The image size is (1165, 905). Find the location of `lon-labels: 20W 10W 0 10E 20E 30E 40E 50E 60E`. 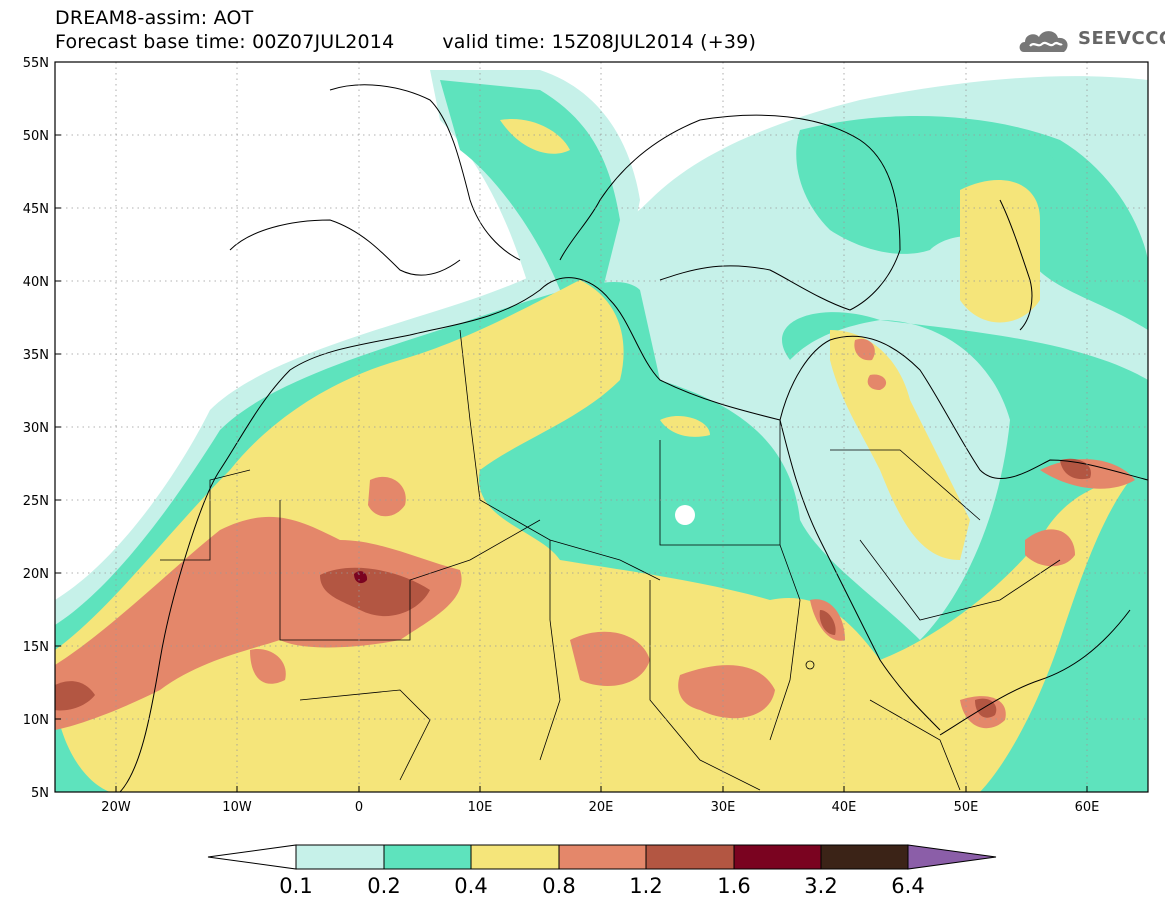

lon-labels: 20W 10W 0 10E 20E 30E 40E 50E 60E is located at coordinates (600, 807).